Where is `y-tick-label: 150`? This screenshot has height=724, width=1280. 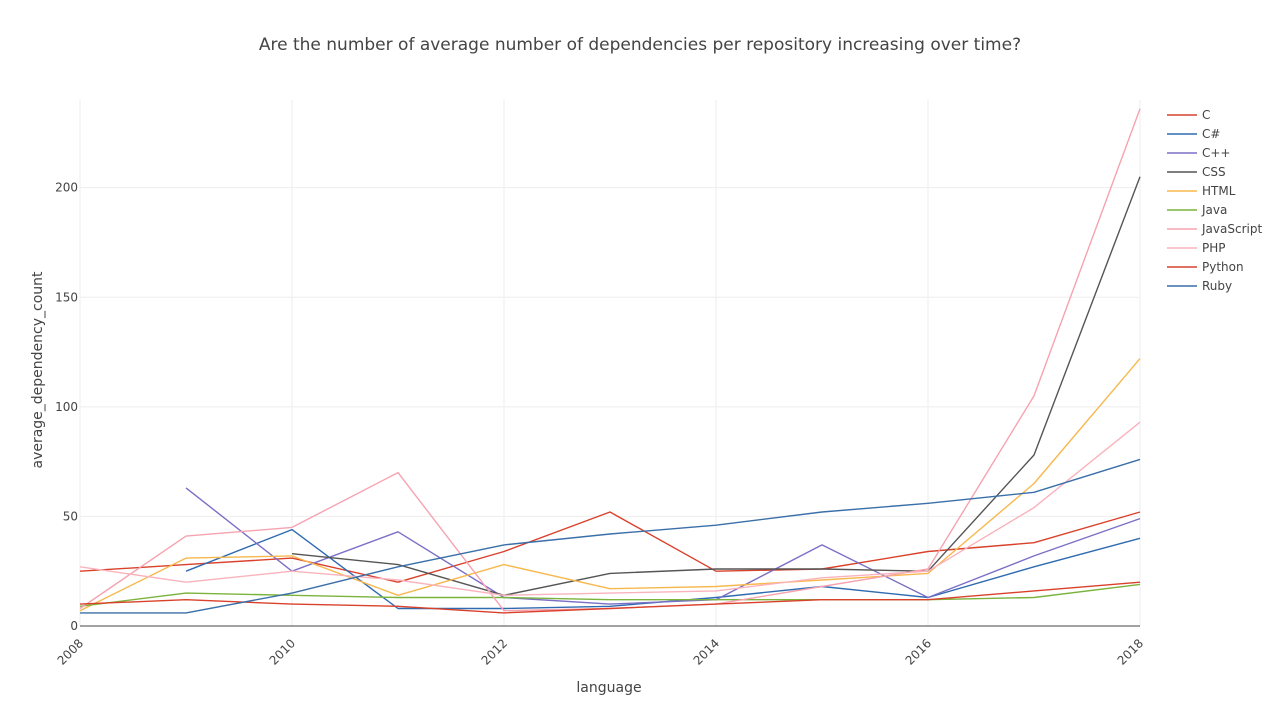
y-tick-label: 150 is located at coordinates (66, 297).